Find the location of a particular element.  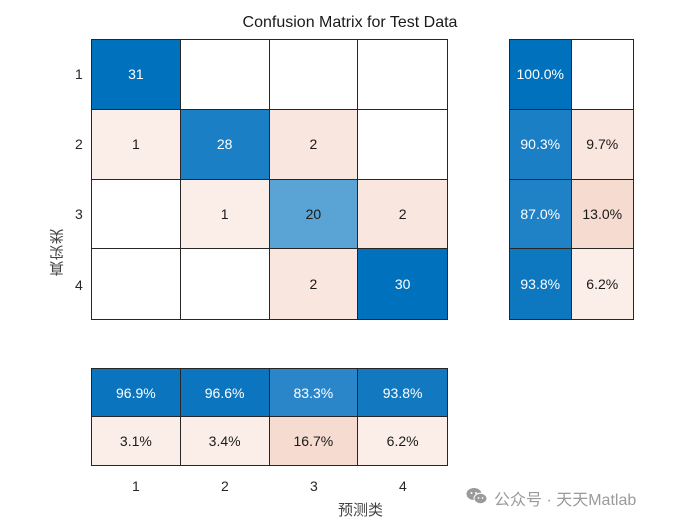

x-tick-1: 1 is located at coordinates (136, 486).